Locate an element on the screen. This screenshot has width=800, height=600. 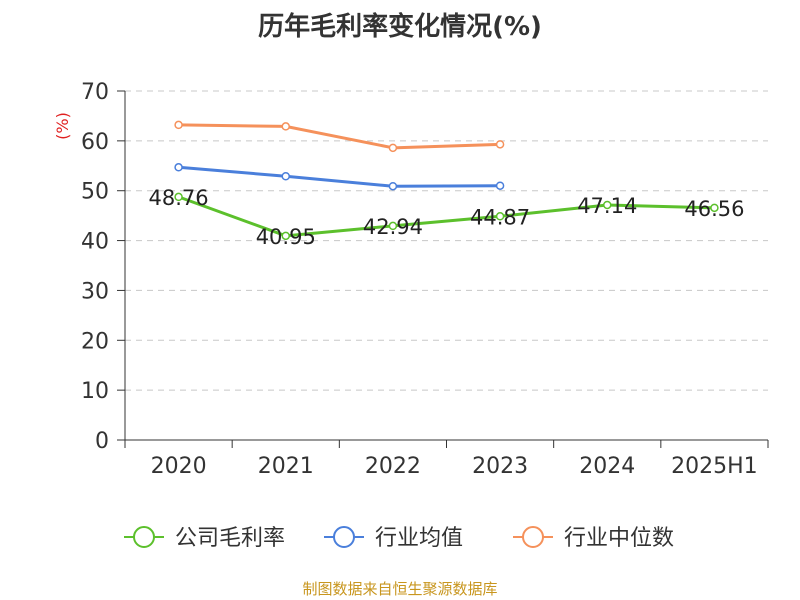
data-labels: 48.76 40.95 42.94 44.87 47.14 46.56 is located at coordinates (447, 217).